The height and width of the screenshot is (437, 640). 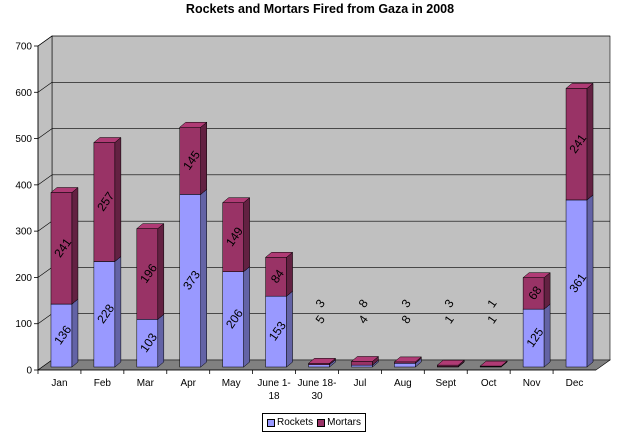 What do you see at coordinates (26, 209) in the screenshot?
I see `y-axis-ticks: 0 100 200 300 400 500 600 700` at bounding box center [26, 209].